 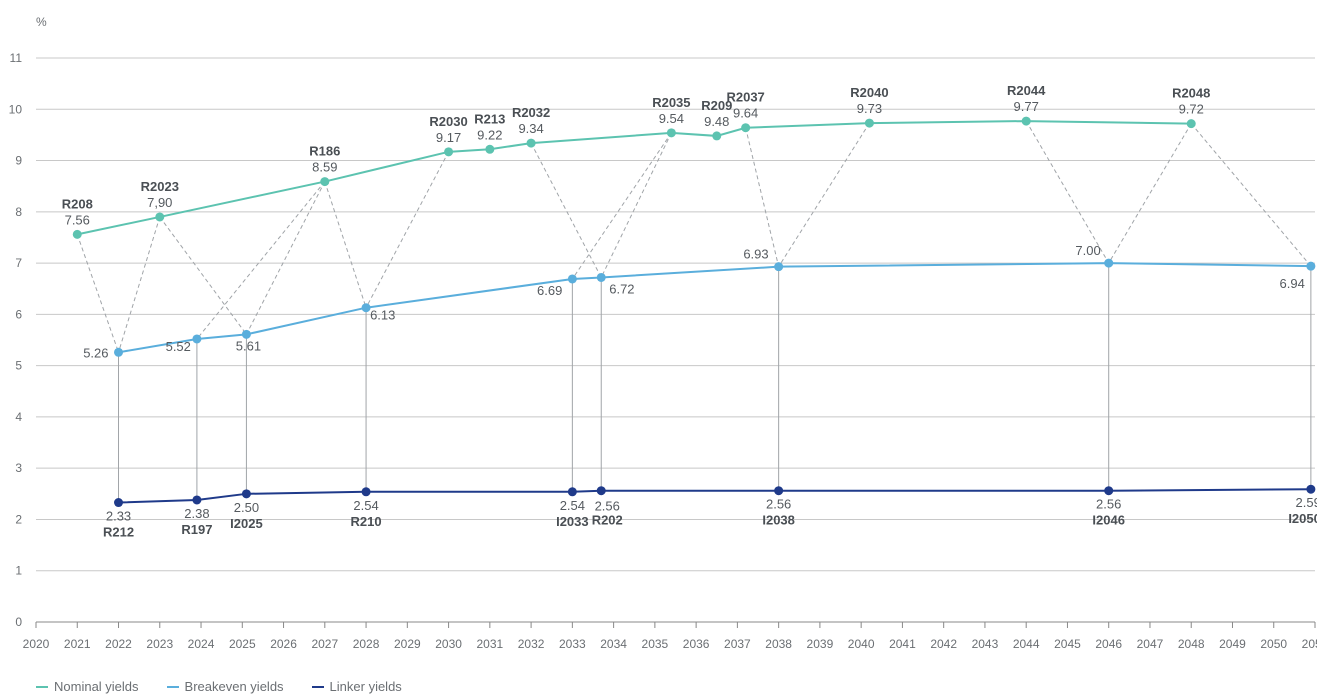 What do you see at coordinates (95, 352) in the screenshot?
I see `breakeven-value-label: 5.26` at bounding box center [95, 352].